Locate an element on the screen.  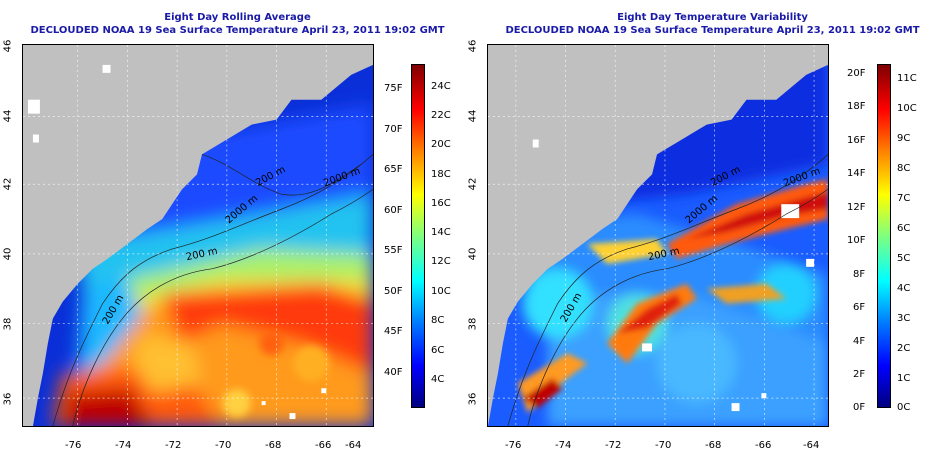
colorbar-f-label: 70F is located at coordinates (393, 129).